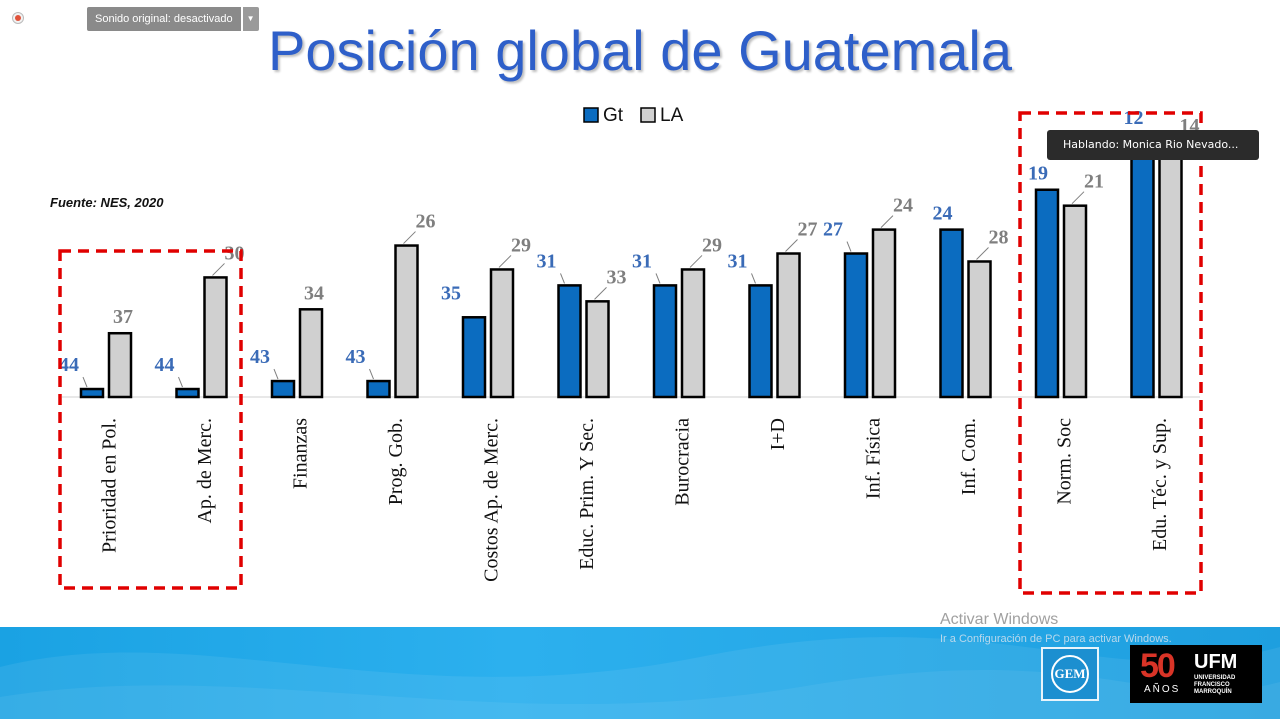  What do you see at coordinates (250, 19) in the screenshot?
I see `chevron-down-icon: ▼` at bounding box center [250, 19].